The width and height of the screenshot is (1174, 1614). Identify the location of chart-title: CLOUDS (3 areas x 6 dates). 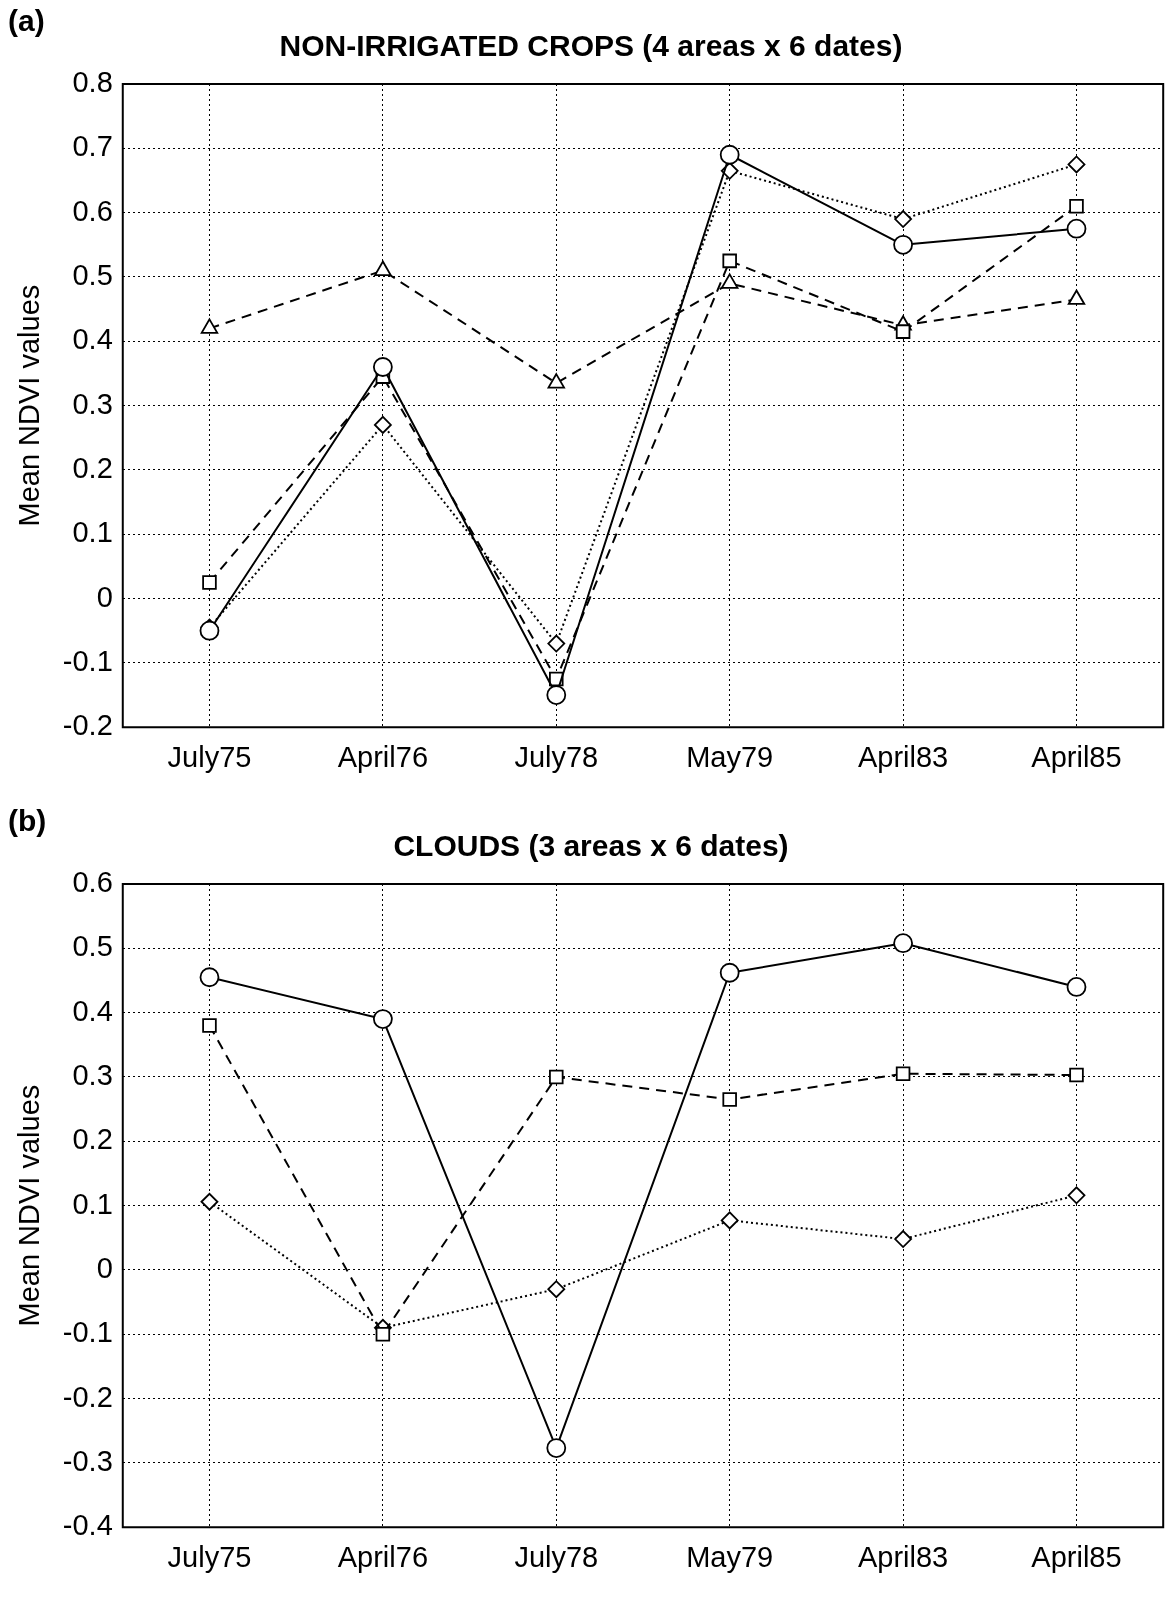
(591, 846).